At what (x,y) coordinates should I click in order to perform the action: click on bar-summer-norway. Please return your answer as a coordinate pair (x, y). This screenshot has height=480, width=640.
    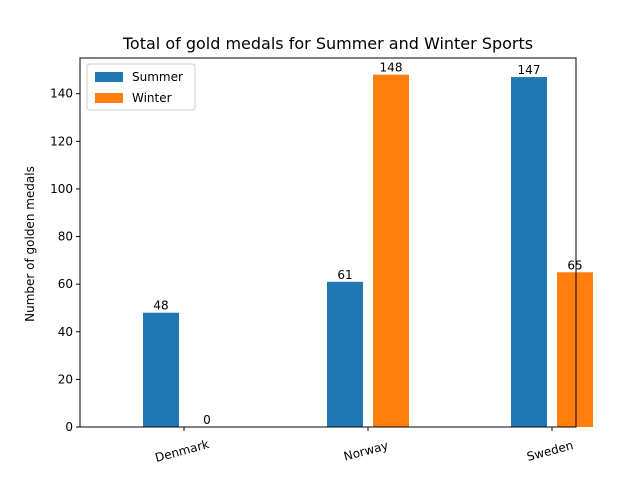
    Looking at the image, I should click on (345, 354).